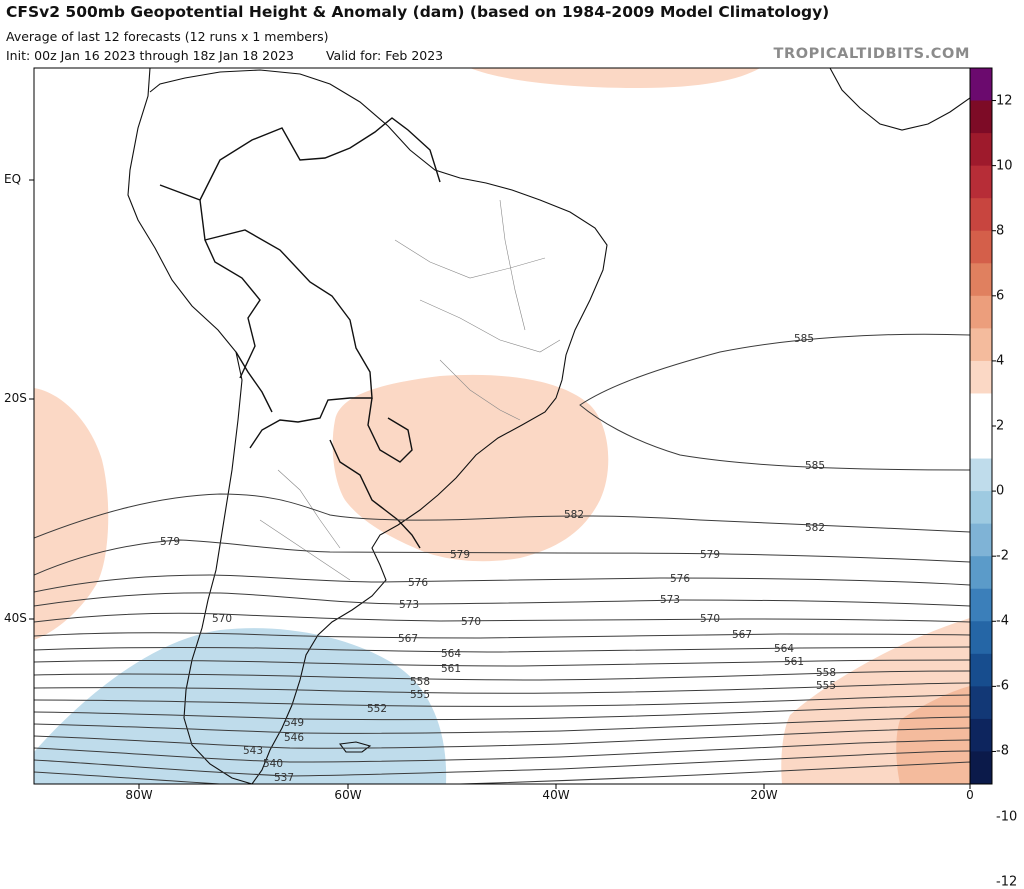 This screenshot has height=889, width=1024. Describe the element at coordinates (1002, 686) in the screenshot. I see `colorbar-label: -6` at that location.